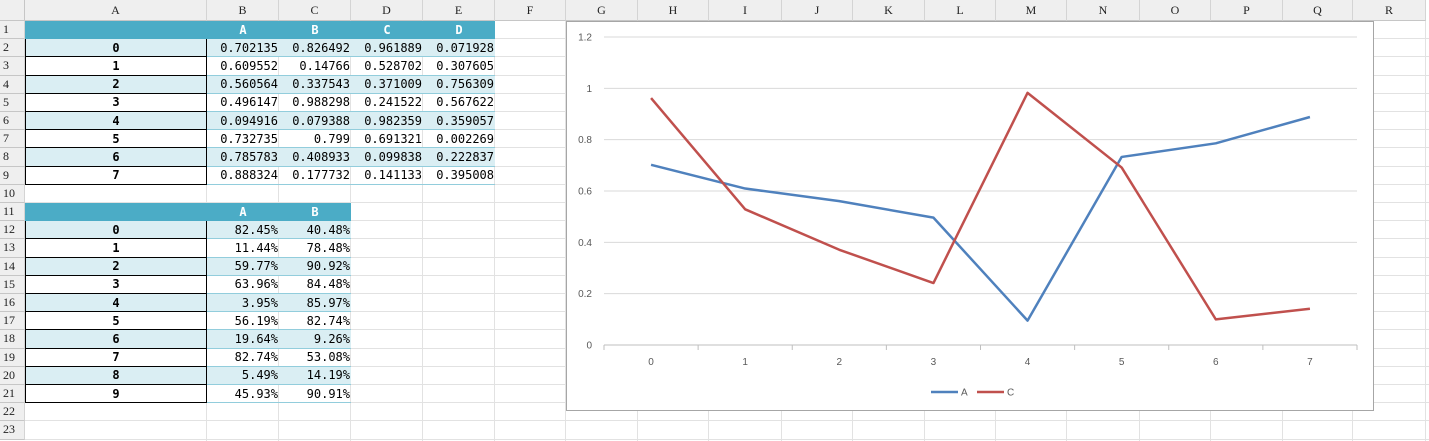  I want to click on row-header-18: 18, so click(12, 339).